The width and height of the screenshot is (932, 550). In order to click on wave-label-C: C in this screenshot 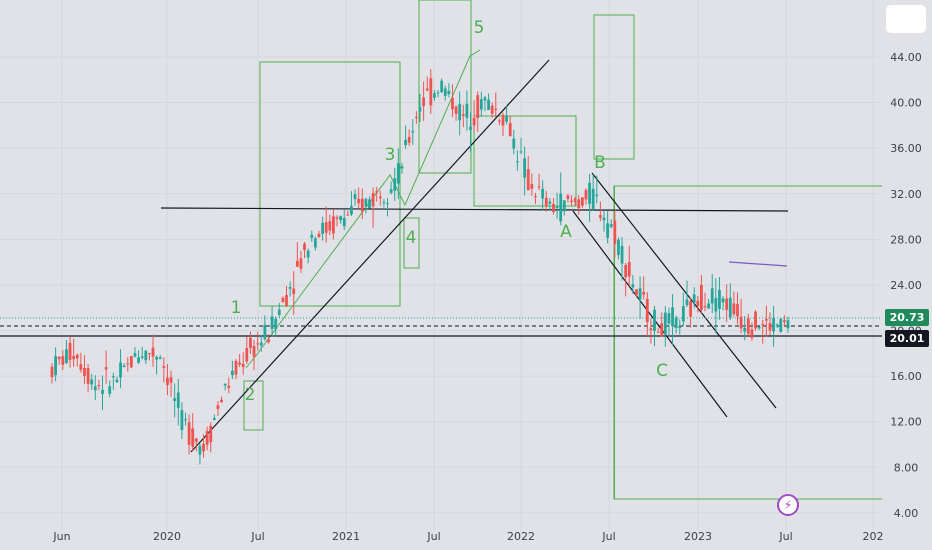, I will do `click(662, 371)`.